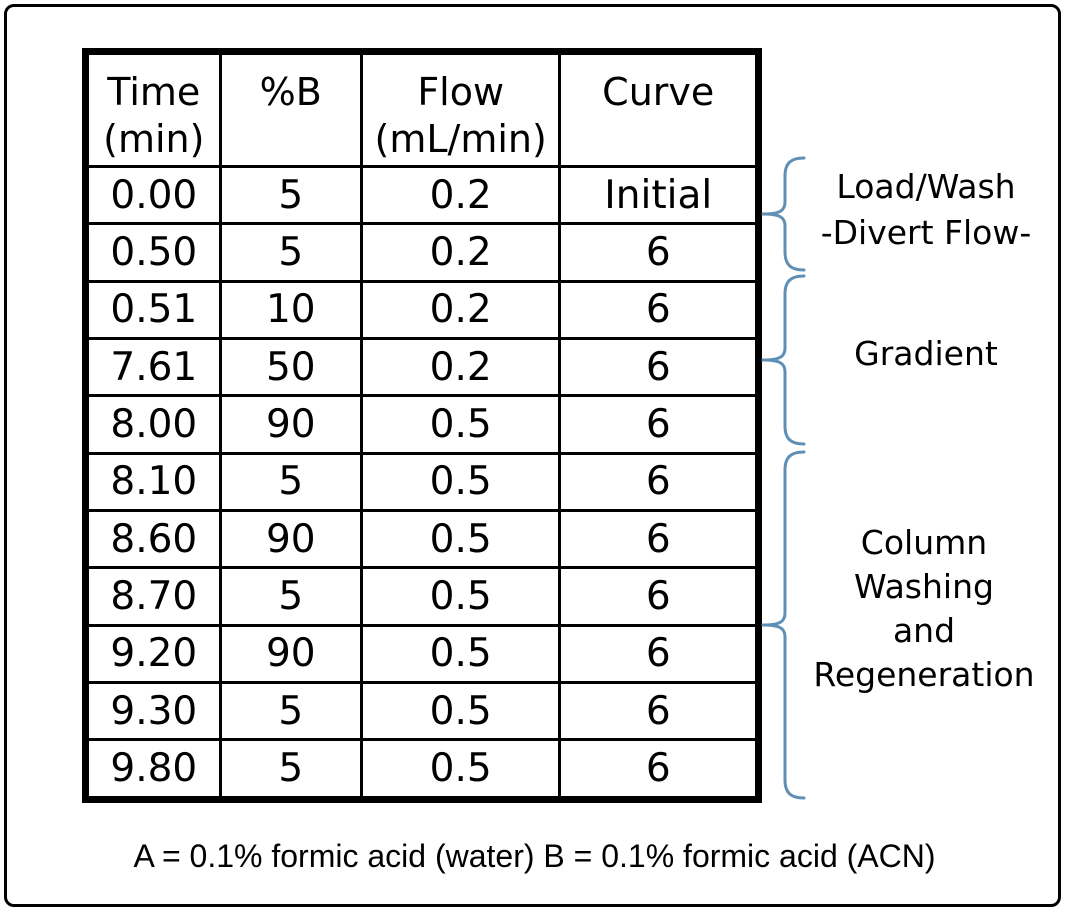  I want to click on phase-label-column-washing-regeneration: Column Washing and Regeneration, so click(924, 609).